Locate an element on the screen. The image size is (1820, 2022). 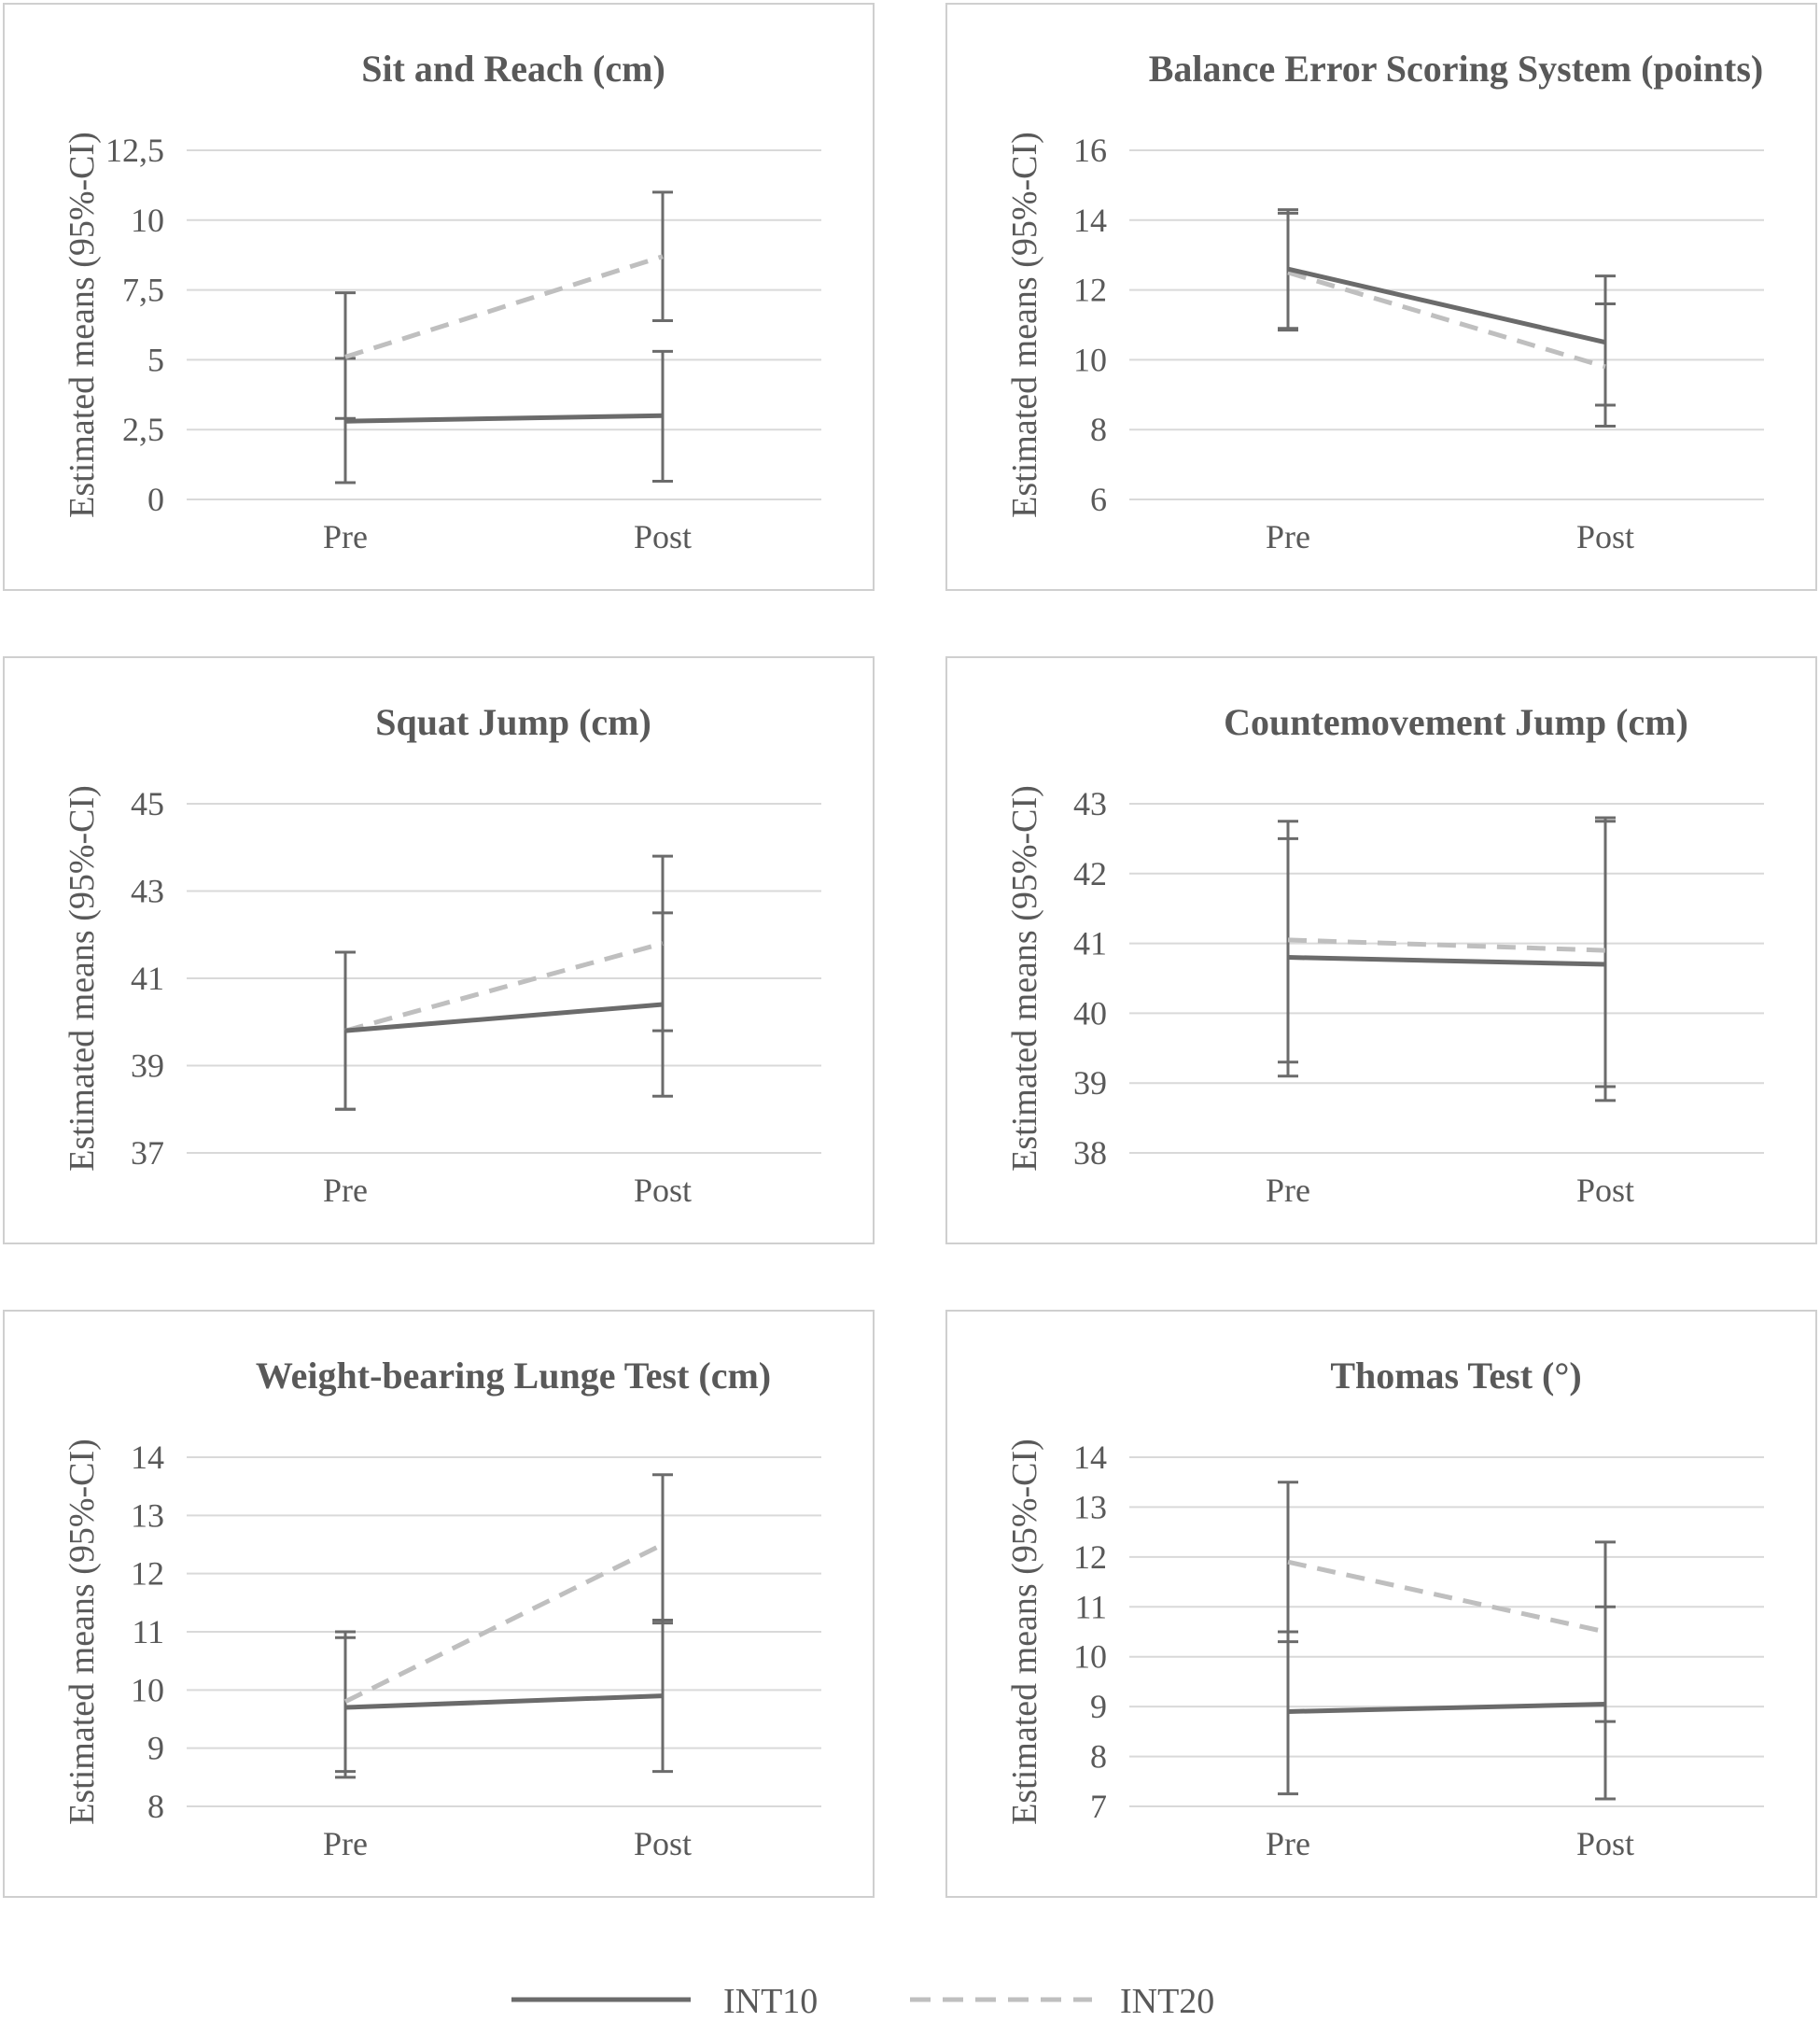
chart-title: Balance Error Scoring System (points) is located at coordinates (1456, 69).